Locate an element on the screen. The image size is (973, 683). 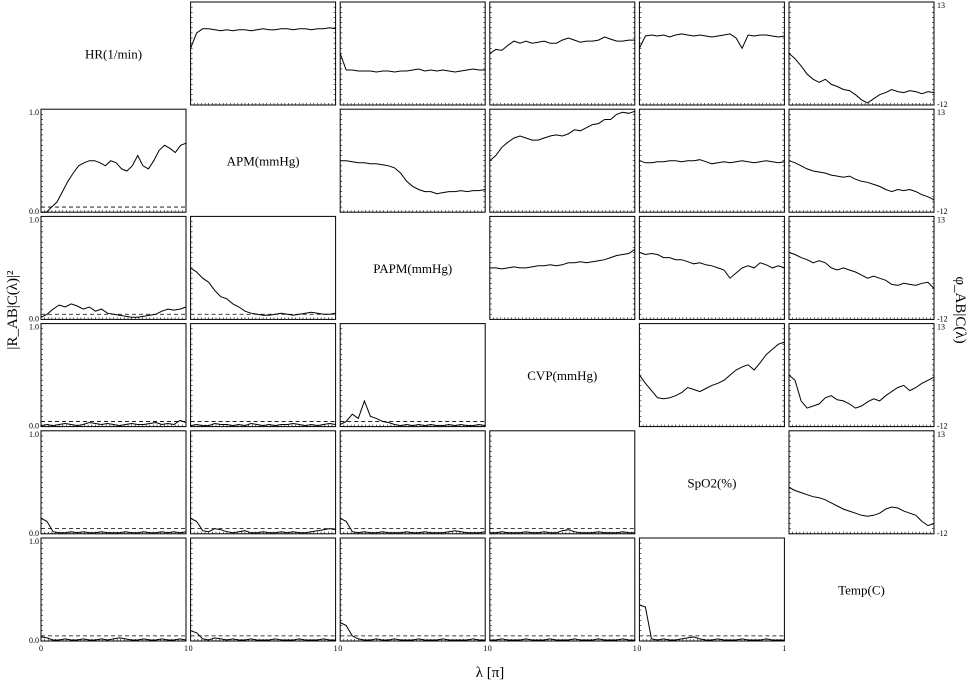
y-axis-title-right: φ_AB|C(λ) is located at coordinates (960, 309).